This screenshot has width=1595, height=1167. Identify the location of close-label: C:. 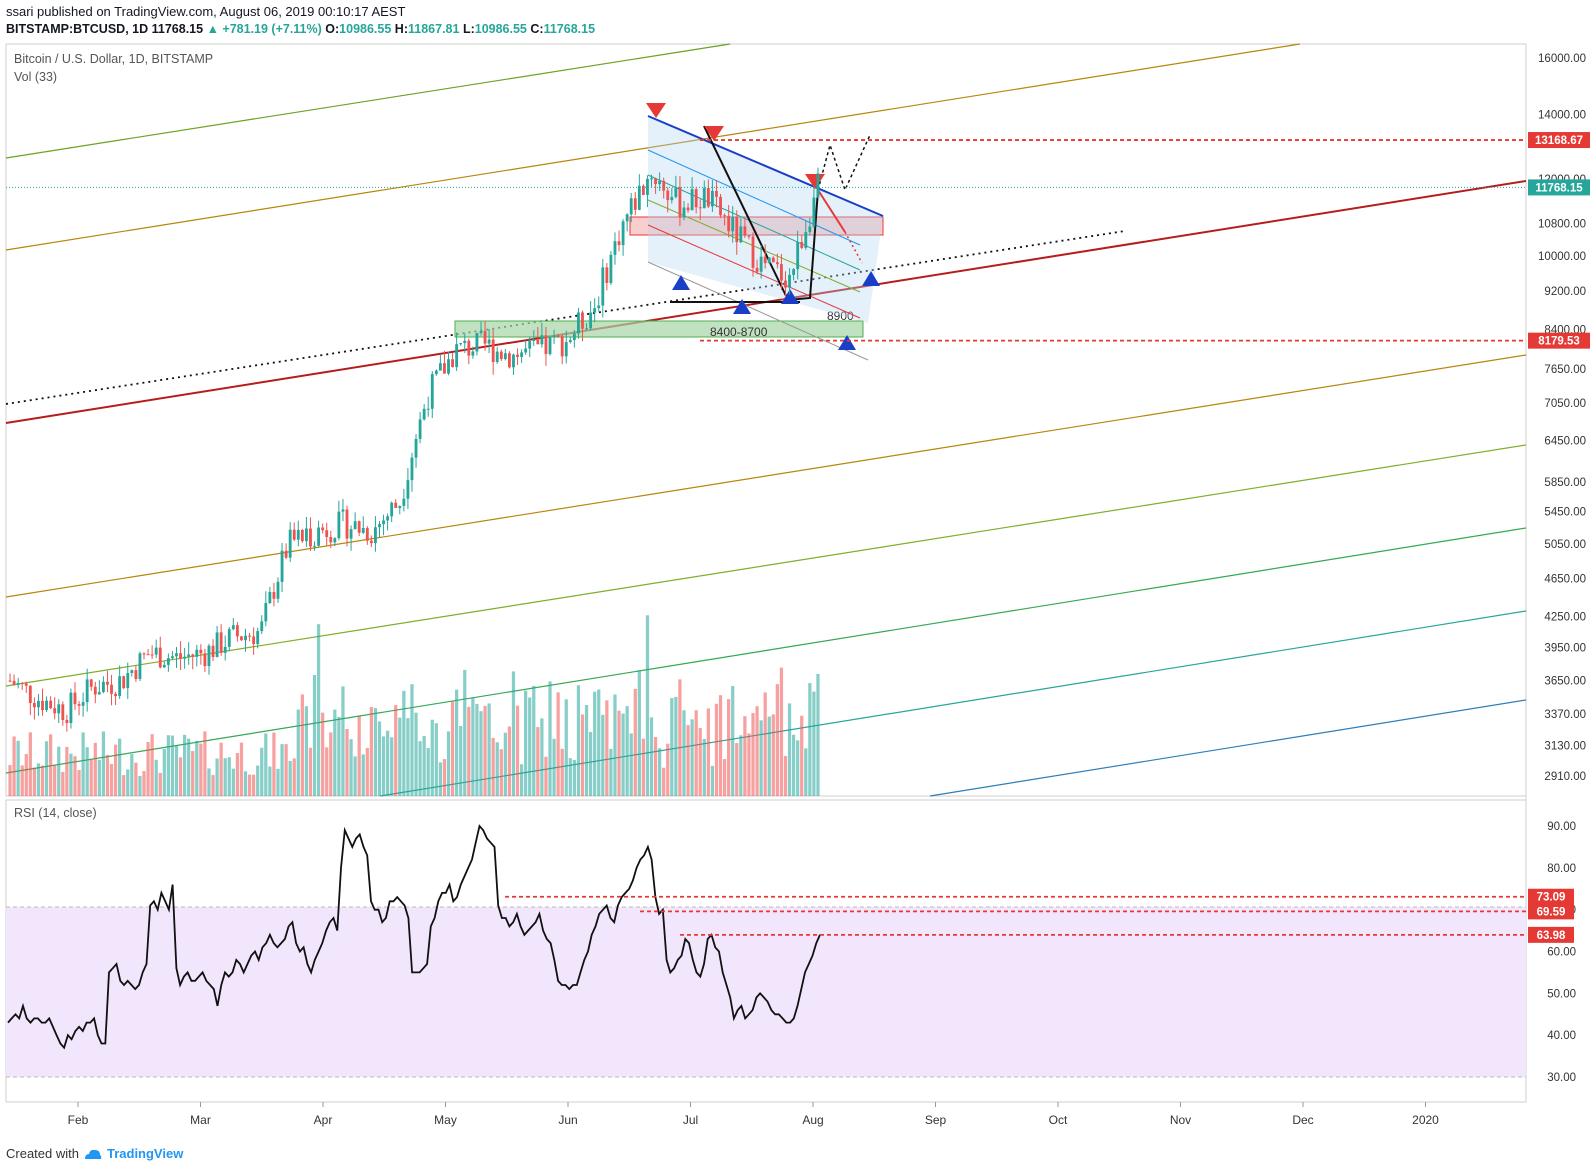
(537, 29).